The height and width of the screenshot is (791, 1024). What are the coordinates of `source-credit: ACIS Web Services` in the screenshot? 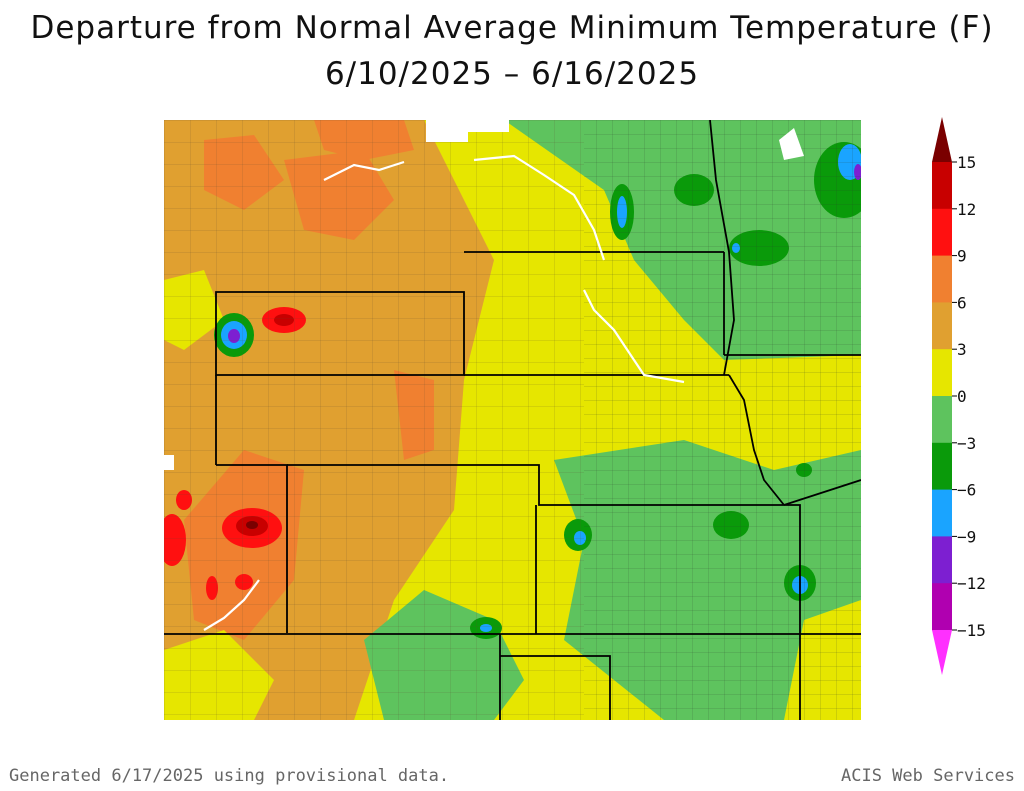 It's located at (928, 776).